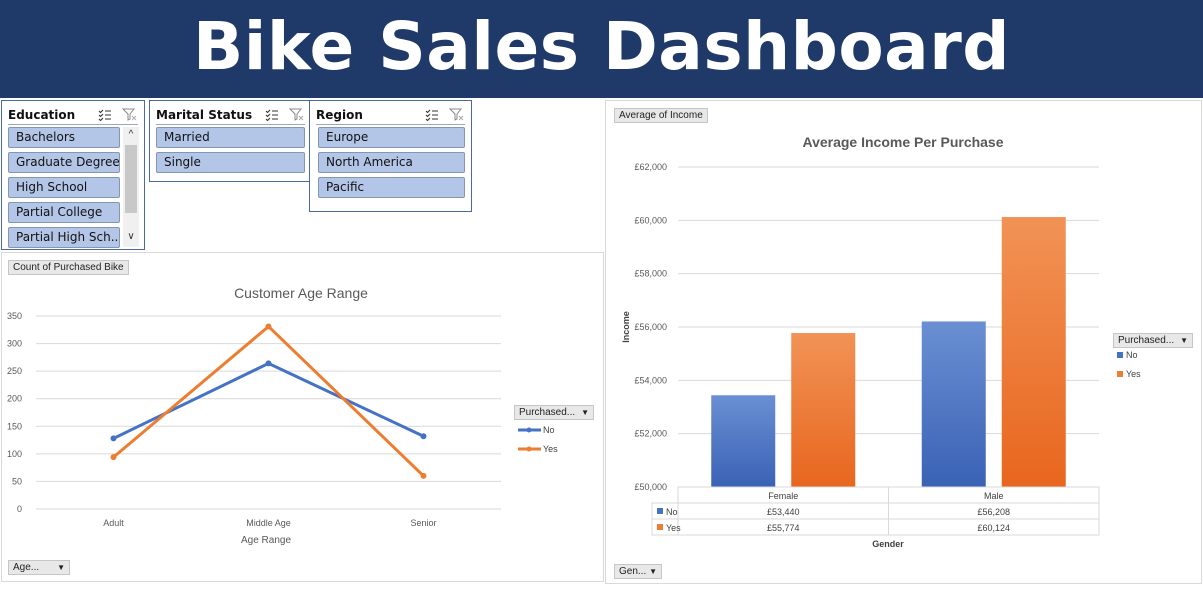 The height and width of the screenshot is (589, 1203). What do you see at coordinates (783, 512) in the screenshot?
I see `table-value: £53,440` at bounding box center [783, 512].